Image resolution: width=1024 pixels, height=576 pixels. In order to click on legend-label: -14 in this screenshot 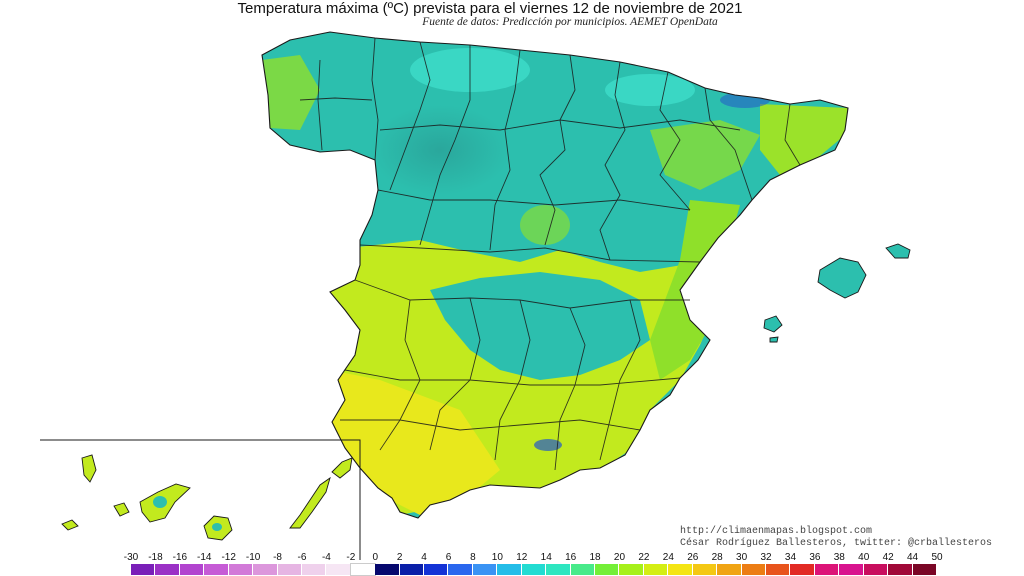, I will do `click(204, 557)`.